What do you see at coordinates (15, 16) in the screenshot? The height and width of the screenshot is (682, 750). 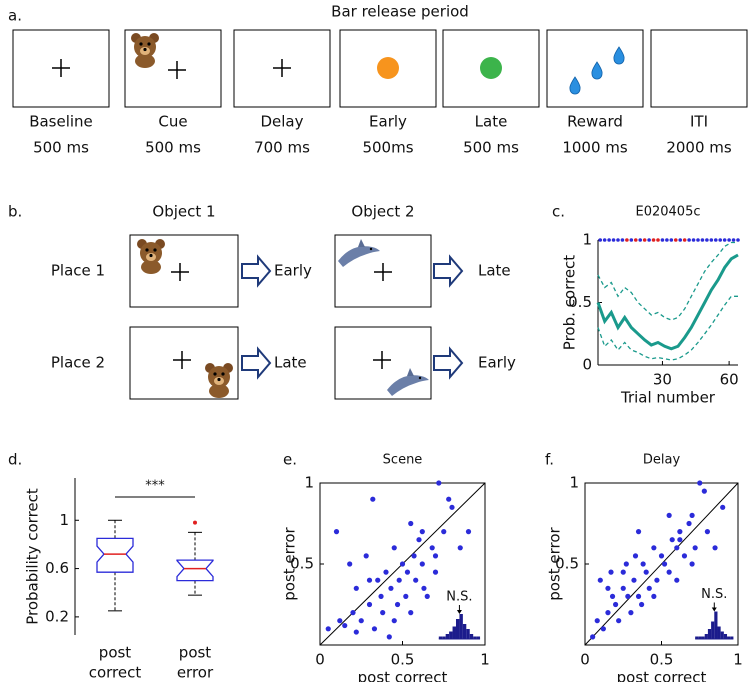 I see `panel-label: a.` at bounding box center [15, 16].